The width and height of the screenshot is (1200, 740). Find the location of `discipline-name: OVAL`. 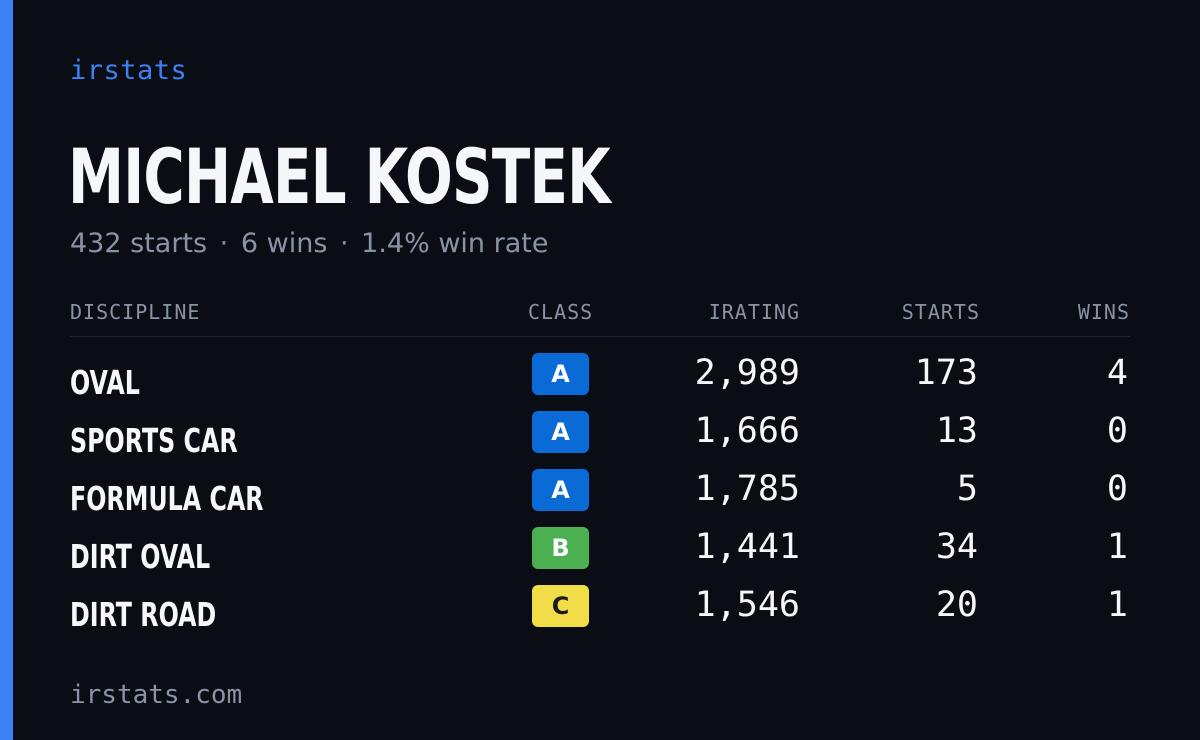

discipline-name: OVAL is located at coordinates (105, 382).